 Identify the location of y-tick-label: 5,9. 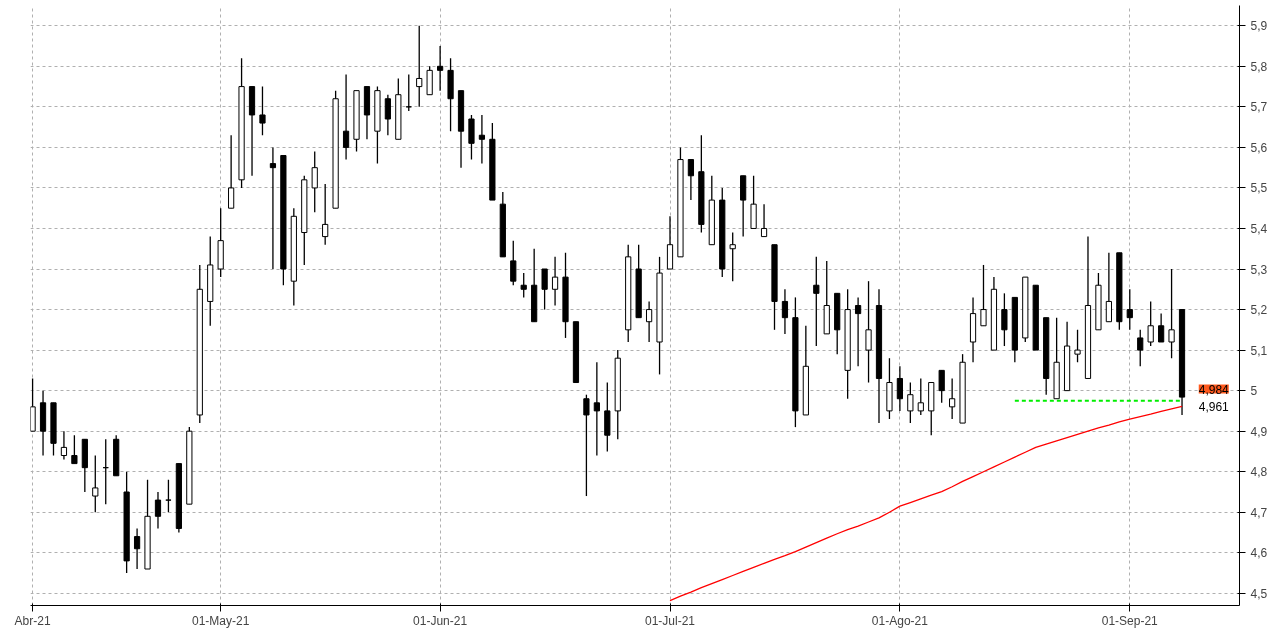
(1259, 26).